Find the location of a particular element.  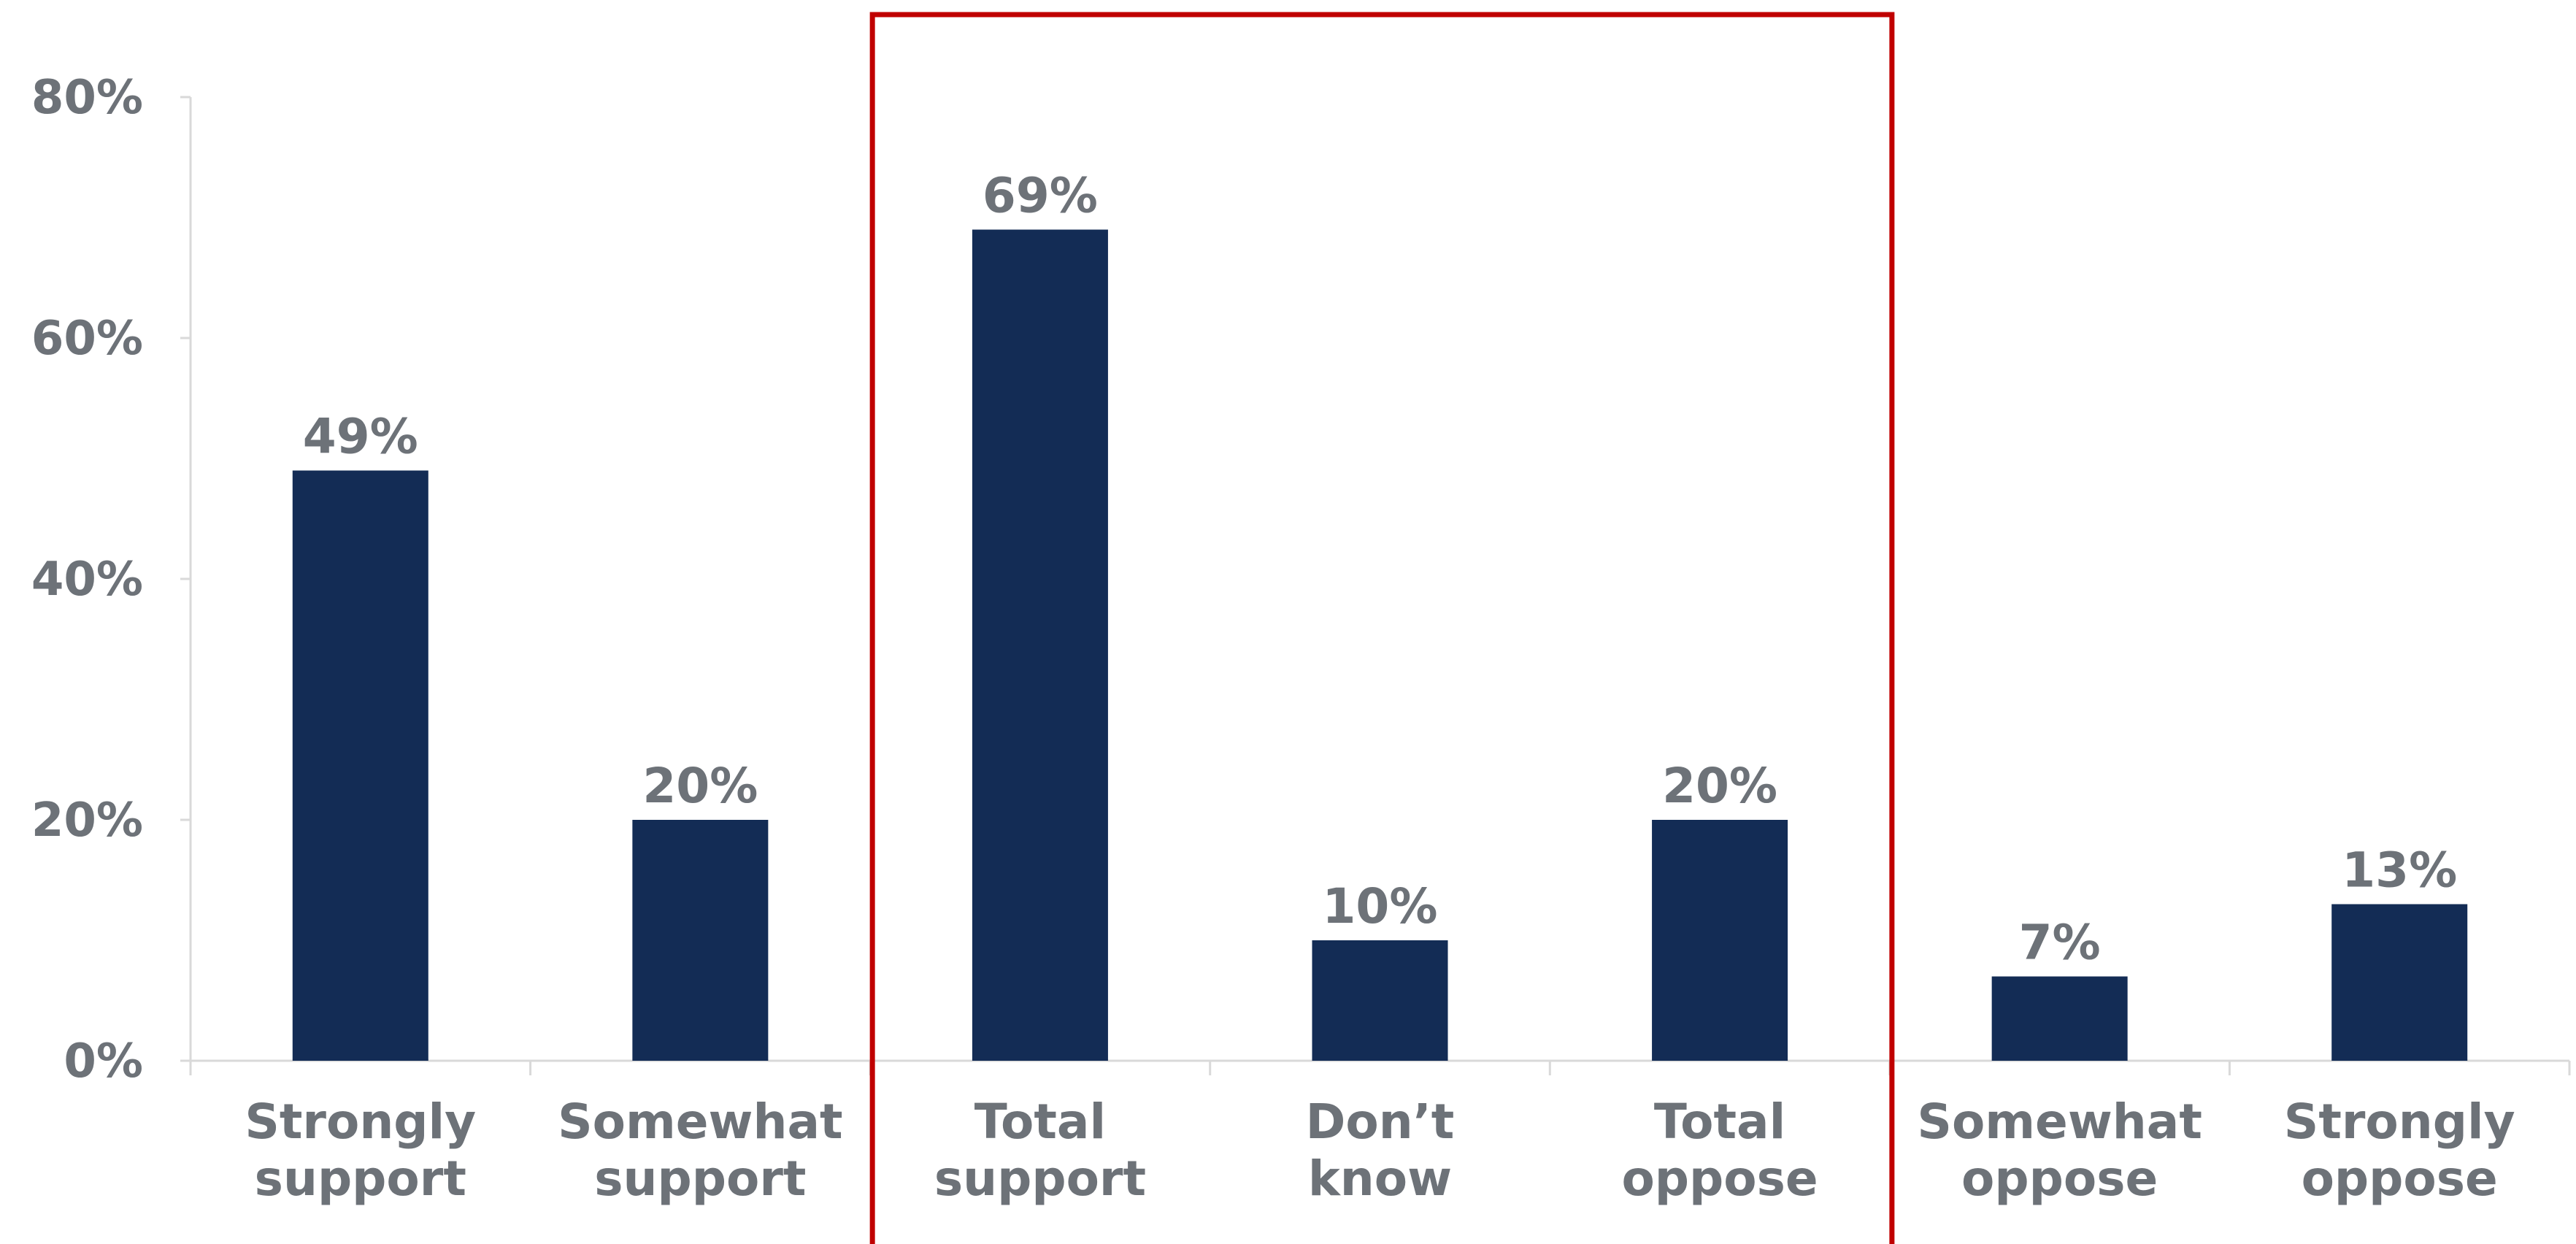

y-tick-label: 40% is located at coordinates (87, 580).